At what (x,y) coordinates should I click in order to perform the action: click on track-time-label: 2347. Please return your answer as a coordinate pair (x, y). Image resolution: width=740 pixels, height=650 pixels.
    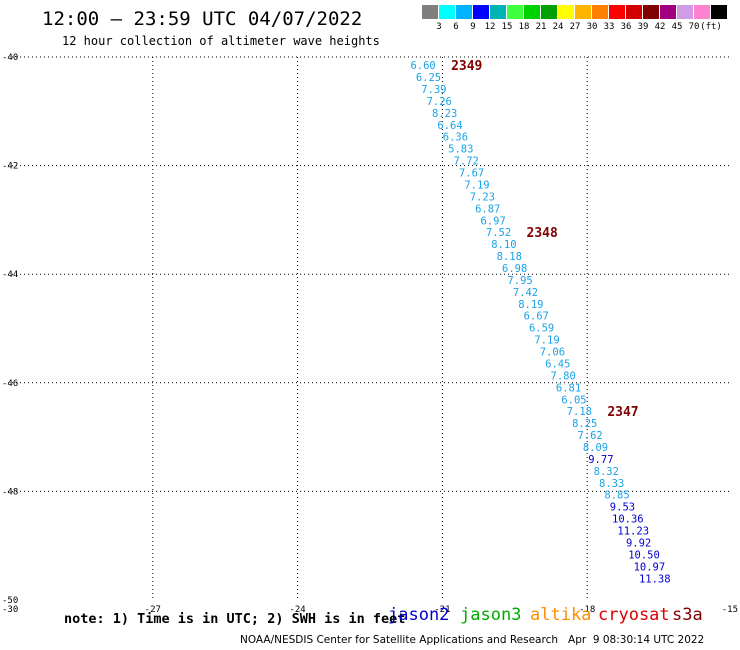
    Looking at the image, I should click on (622, 412).